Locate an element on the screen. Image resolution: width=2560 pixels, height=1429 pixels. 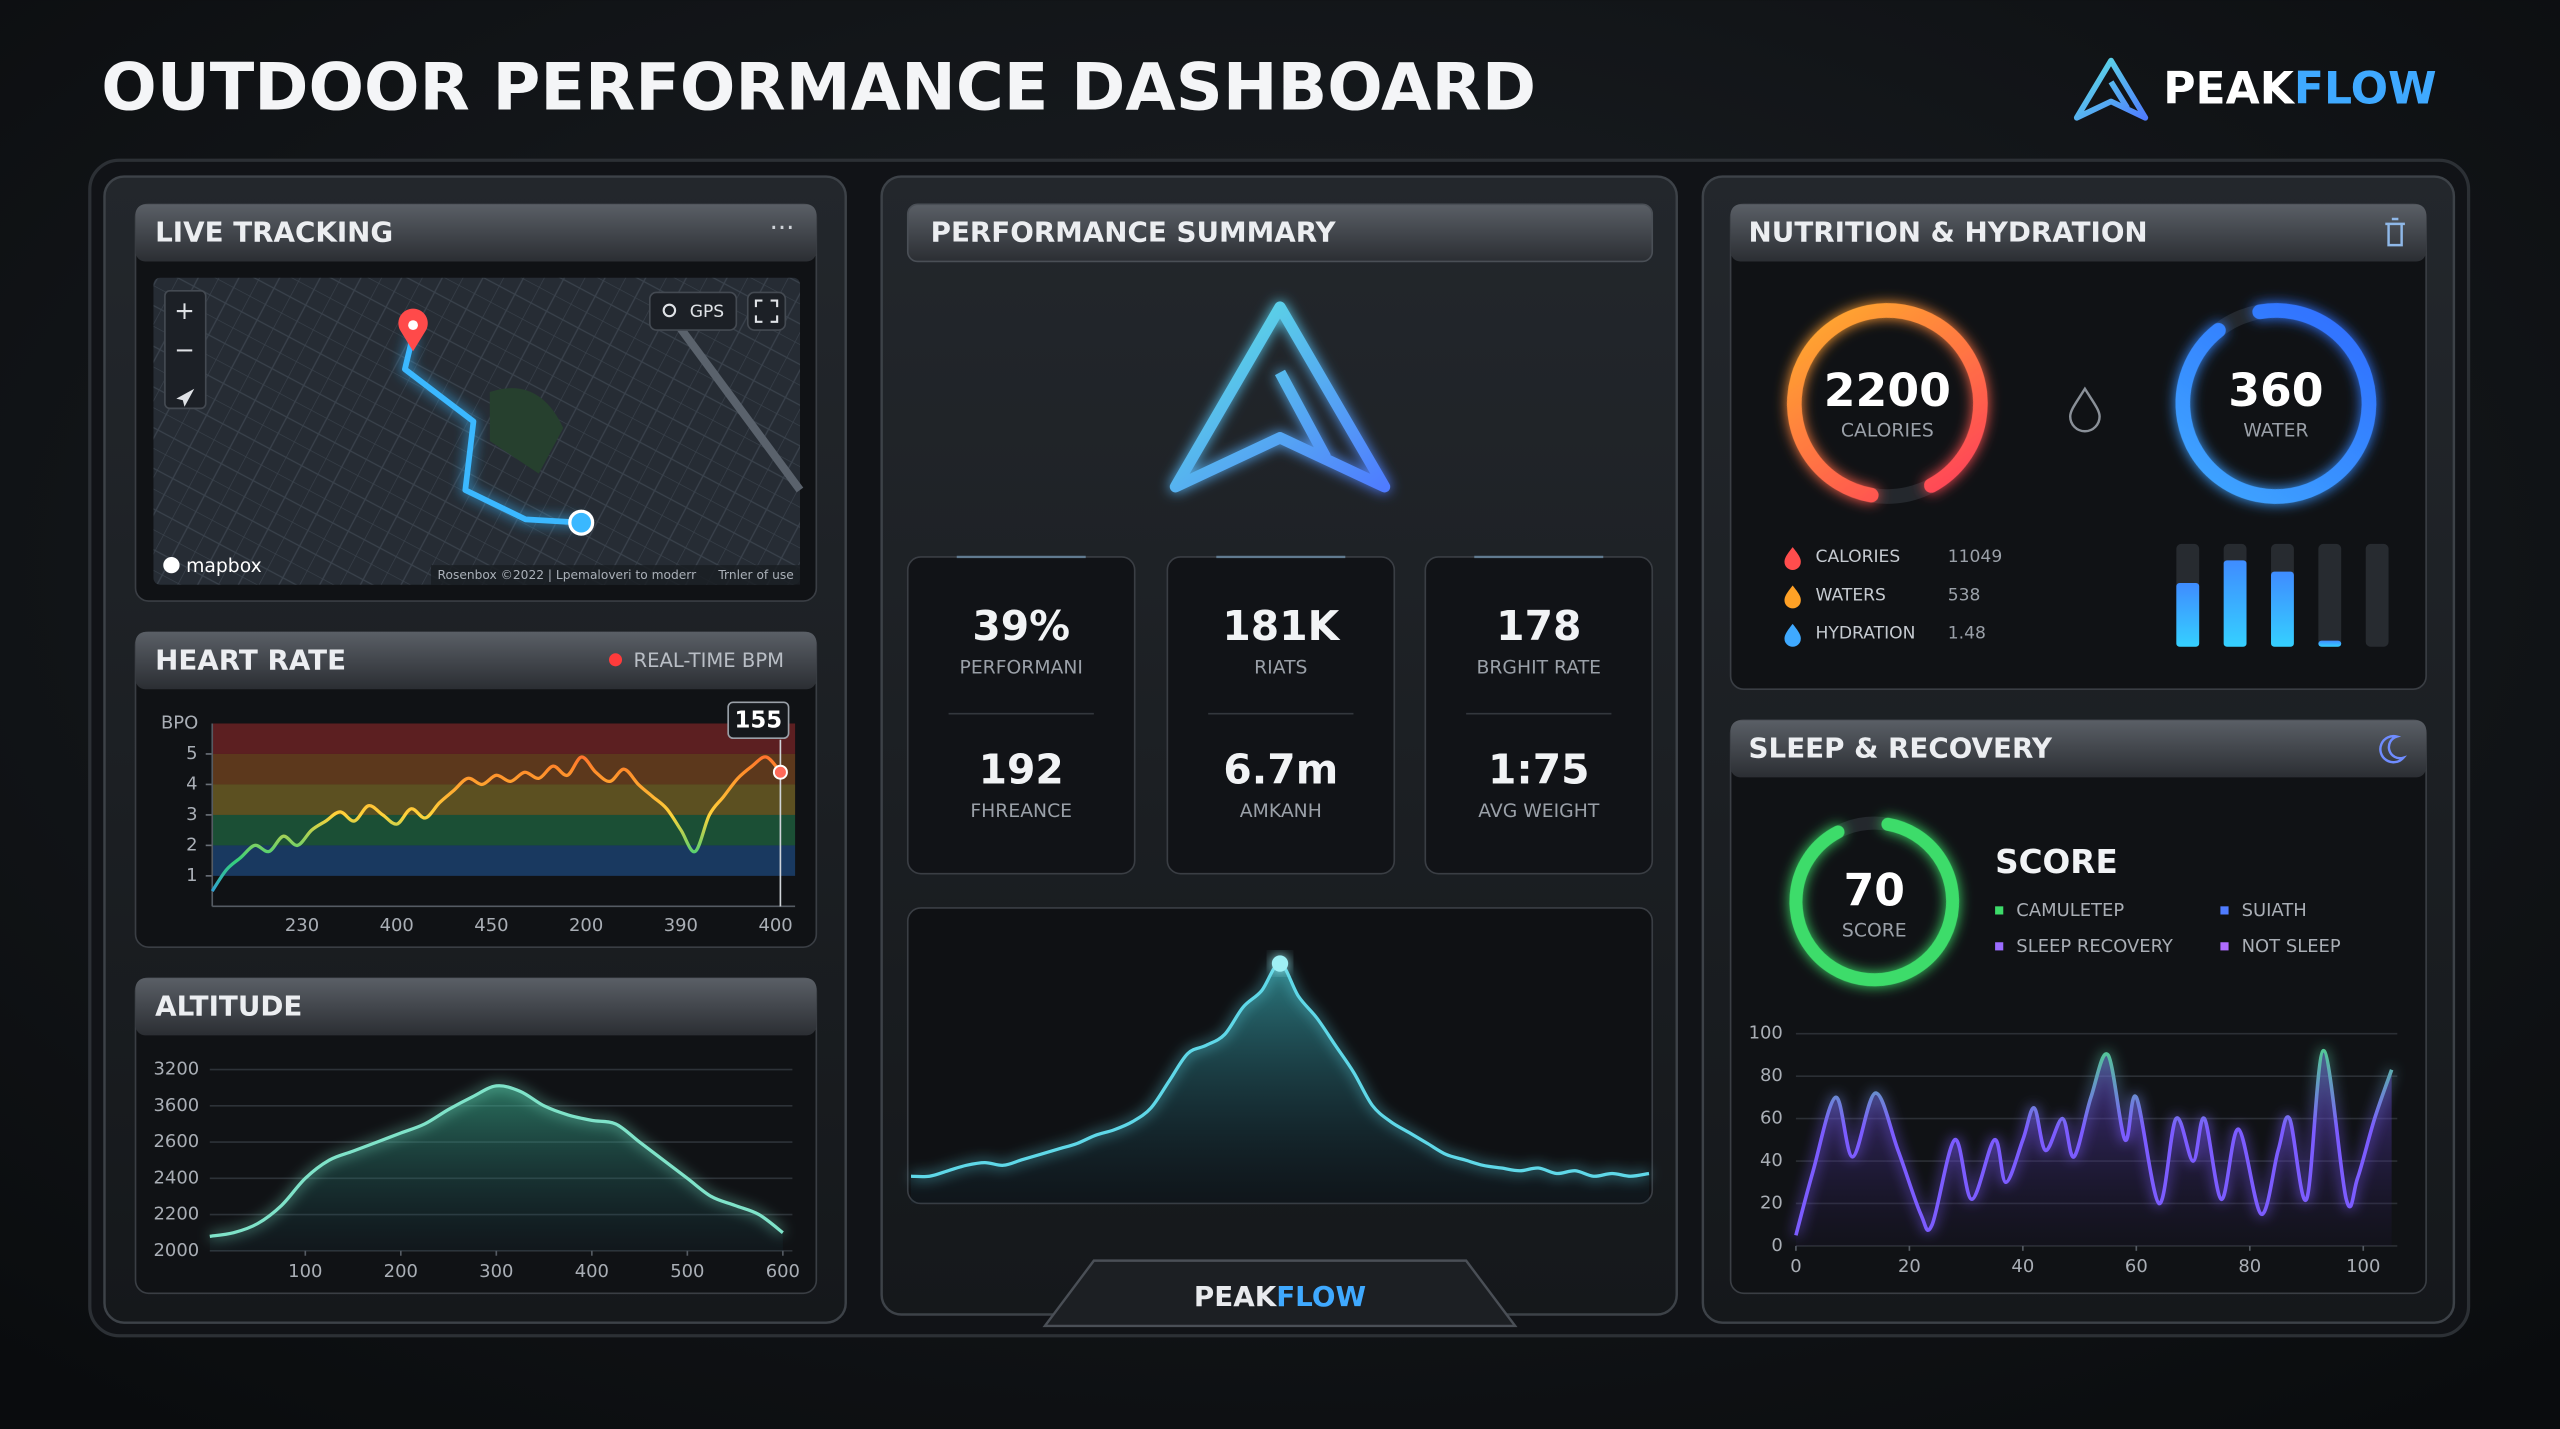
score-ring is located at coordinates (1874, 901).